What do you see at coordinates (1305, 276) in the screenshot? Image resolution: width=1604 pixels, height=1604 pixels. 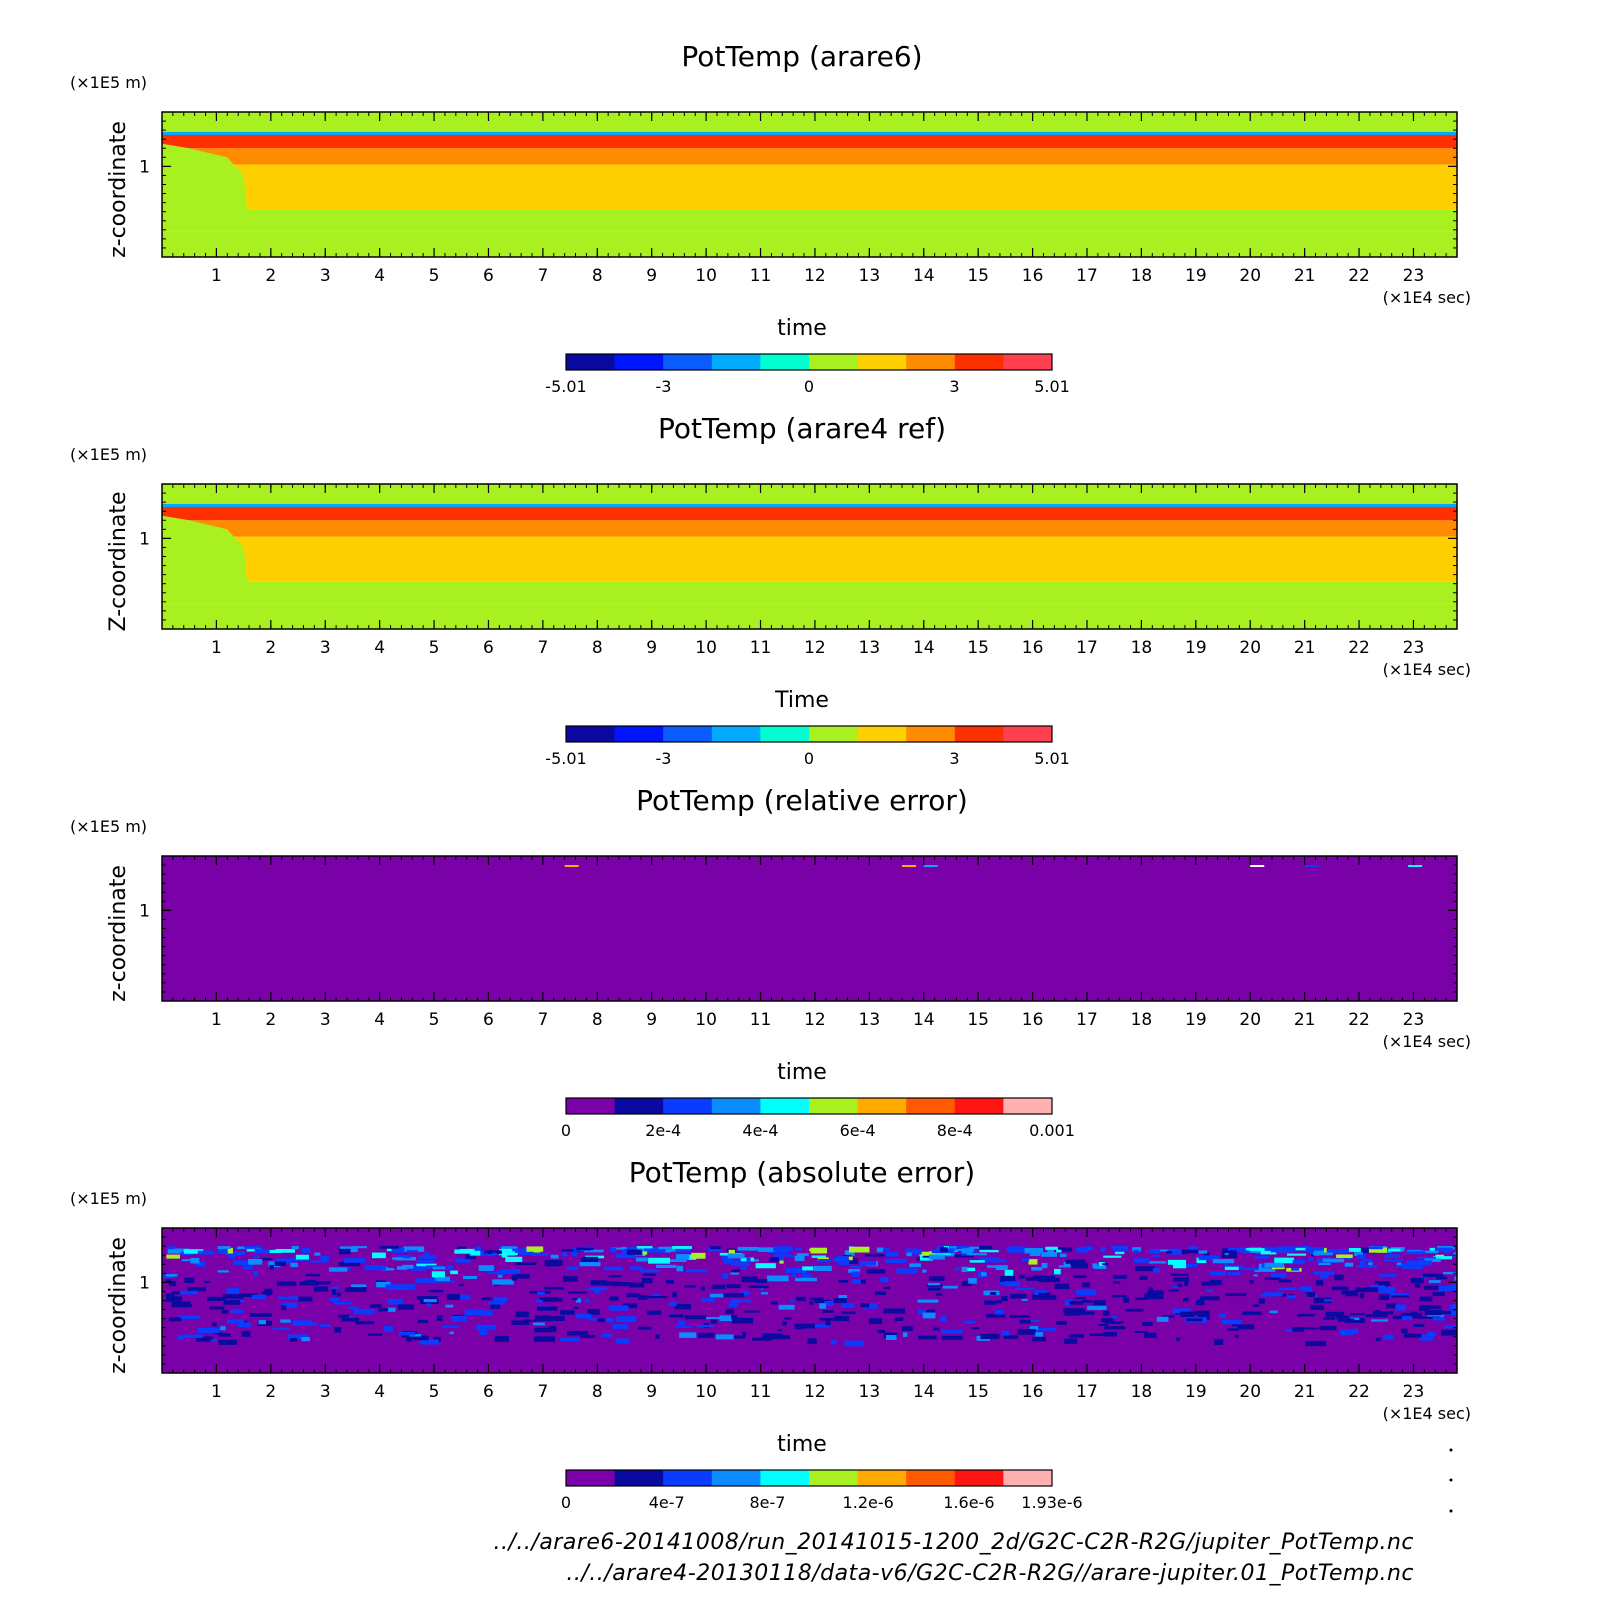 I see `x-tick-label: 21` at bounding box center [1305, 276].